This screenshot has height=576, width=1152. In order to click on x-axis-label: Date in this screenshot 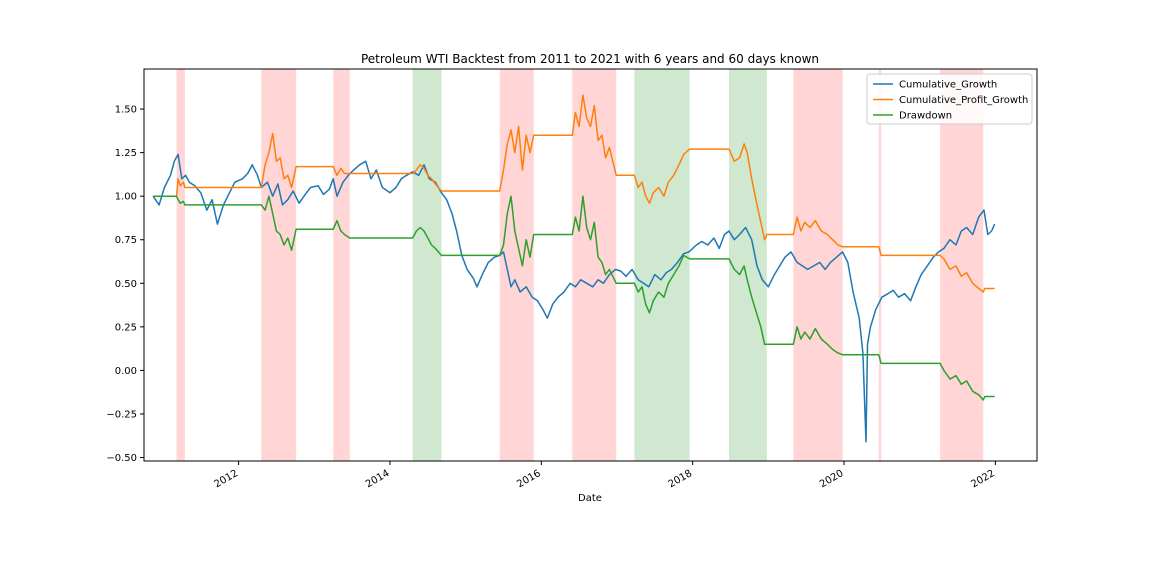, I will do `click(590, 498)`.